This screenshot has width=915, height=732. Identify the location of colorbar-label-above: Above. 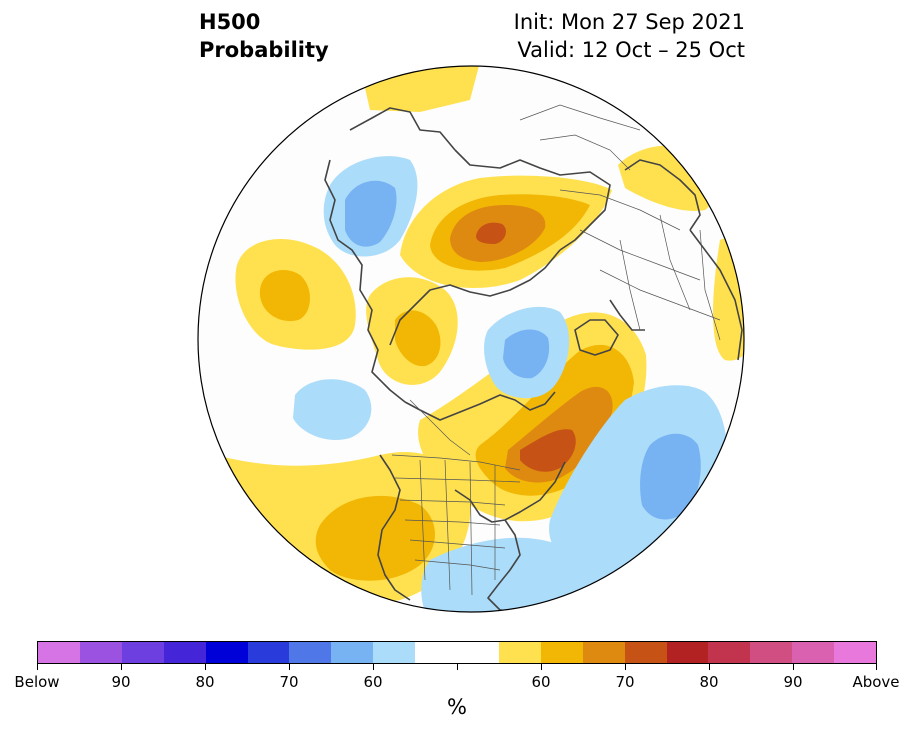
(876, 682).